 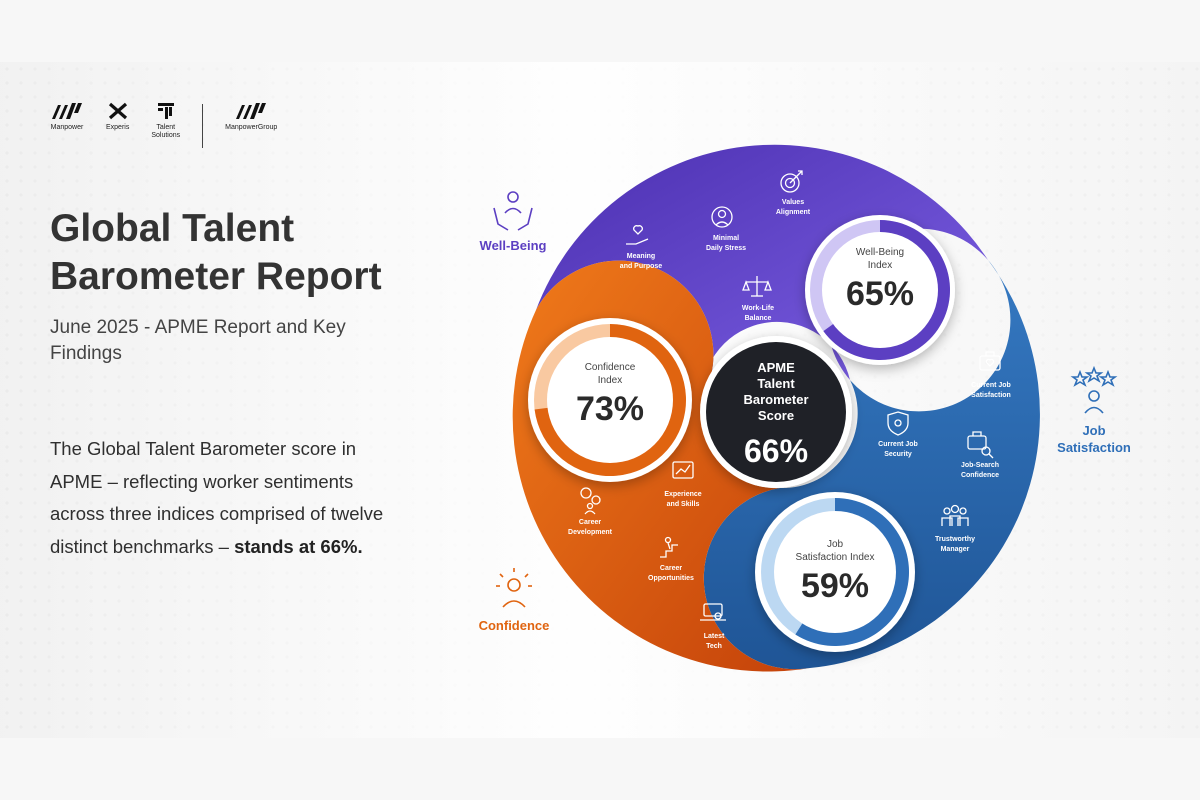 I want to click on well-being-index-value: 65%, so click(x=880, y=294).